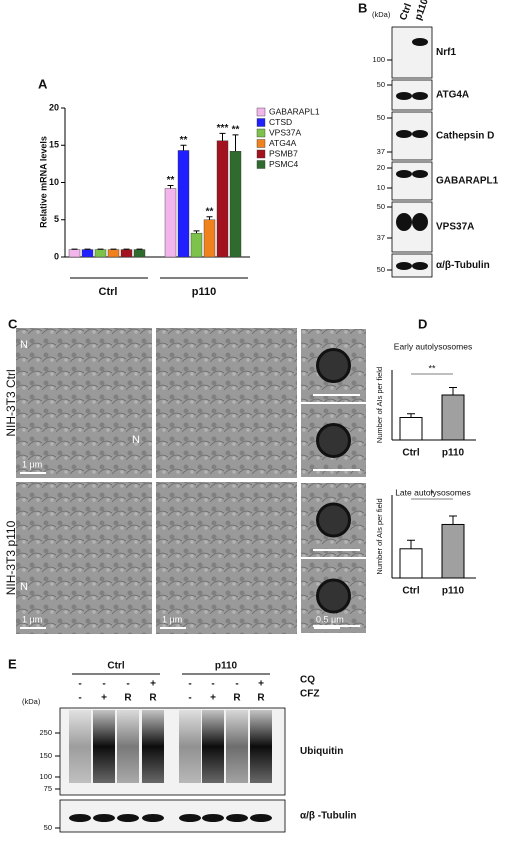  What do you see at coordinates (446, 52) in the screenshot?
I see `blot-label: Nrf1` at bounding box center [446, 52].